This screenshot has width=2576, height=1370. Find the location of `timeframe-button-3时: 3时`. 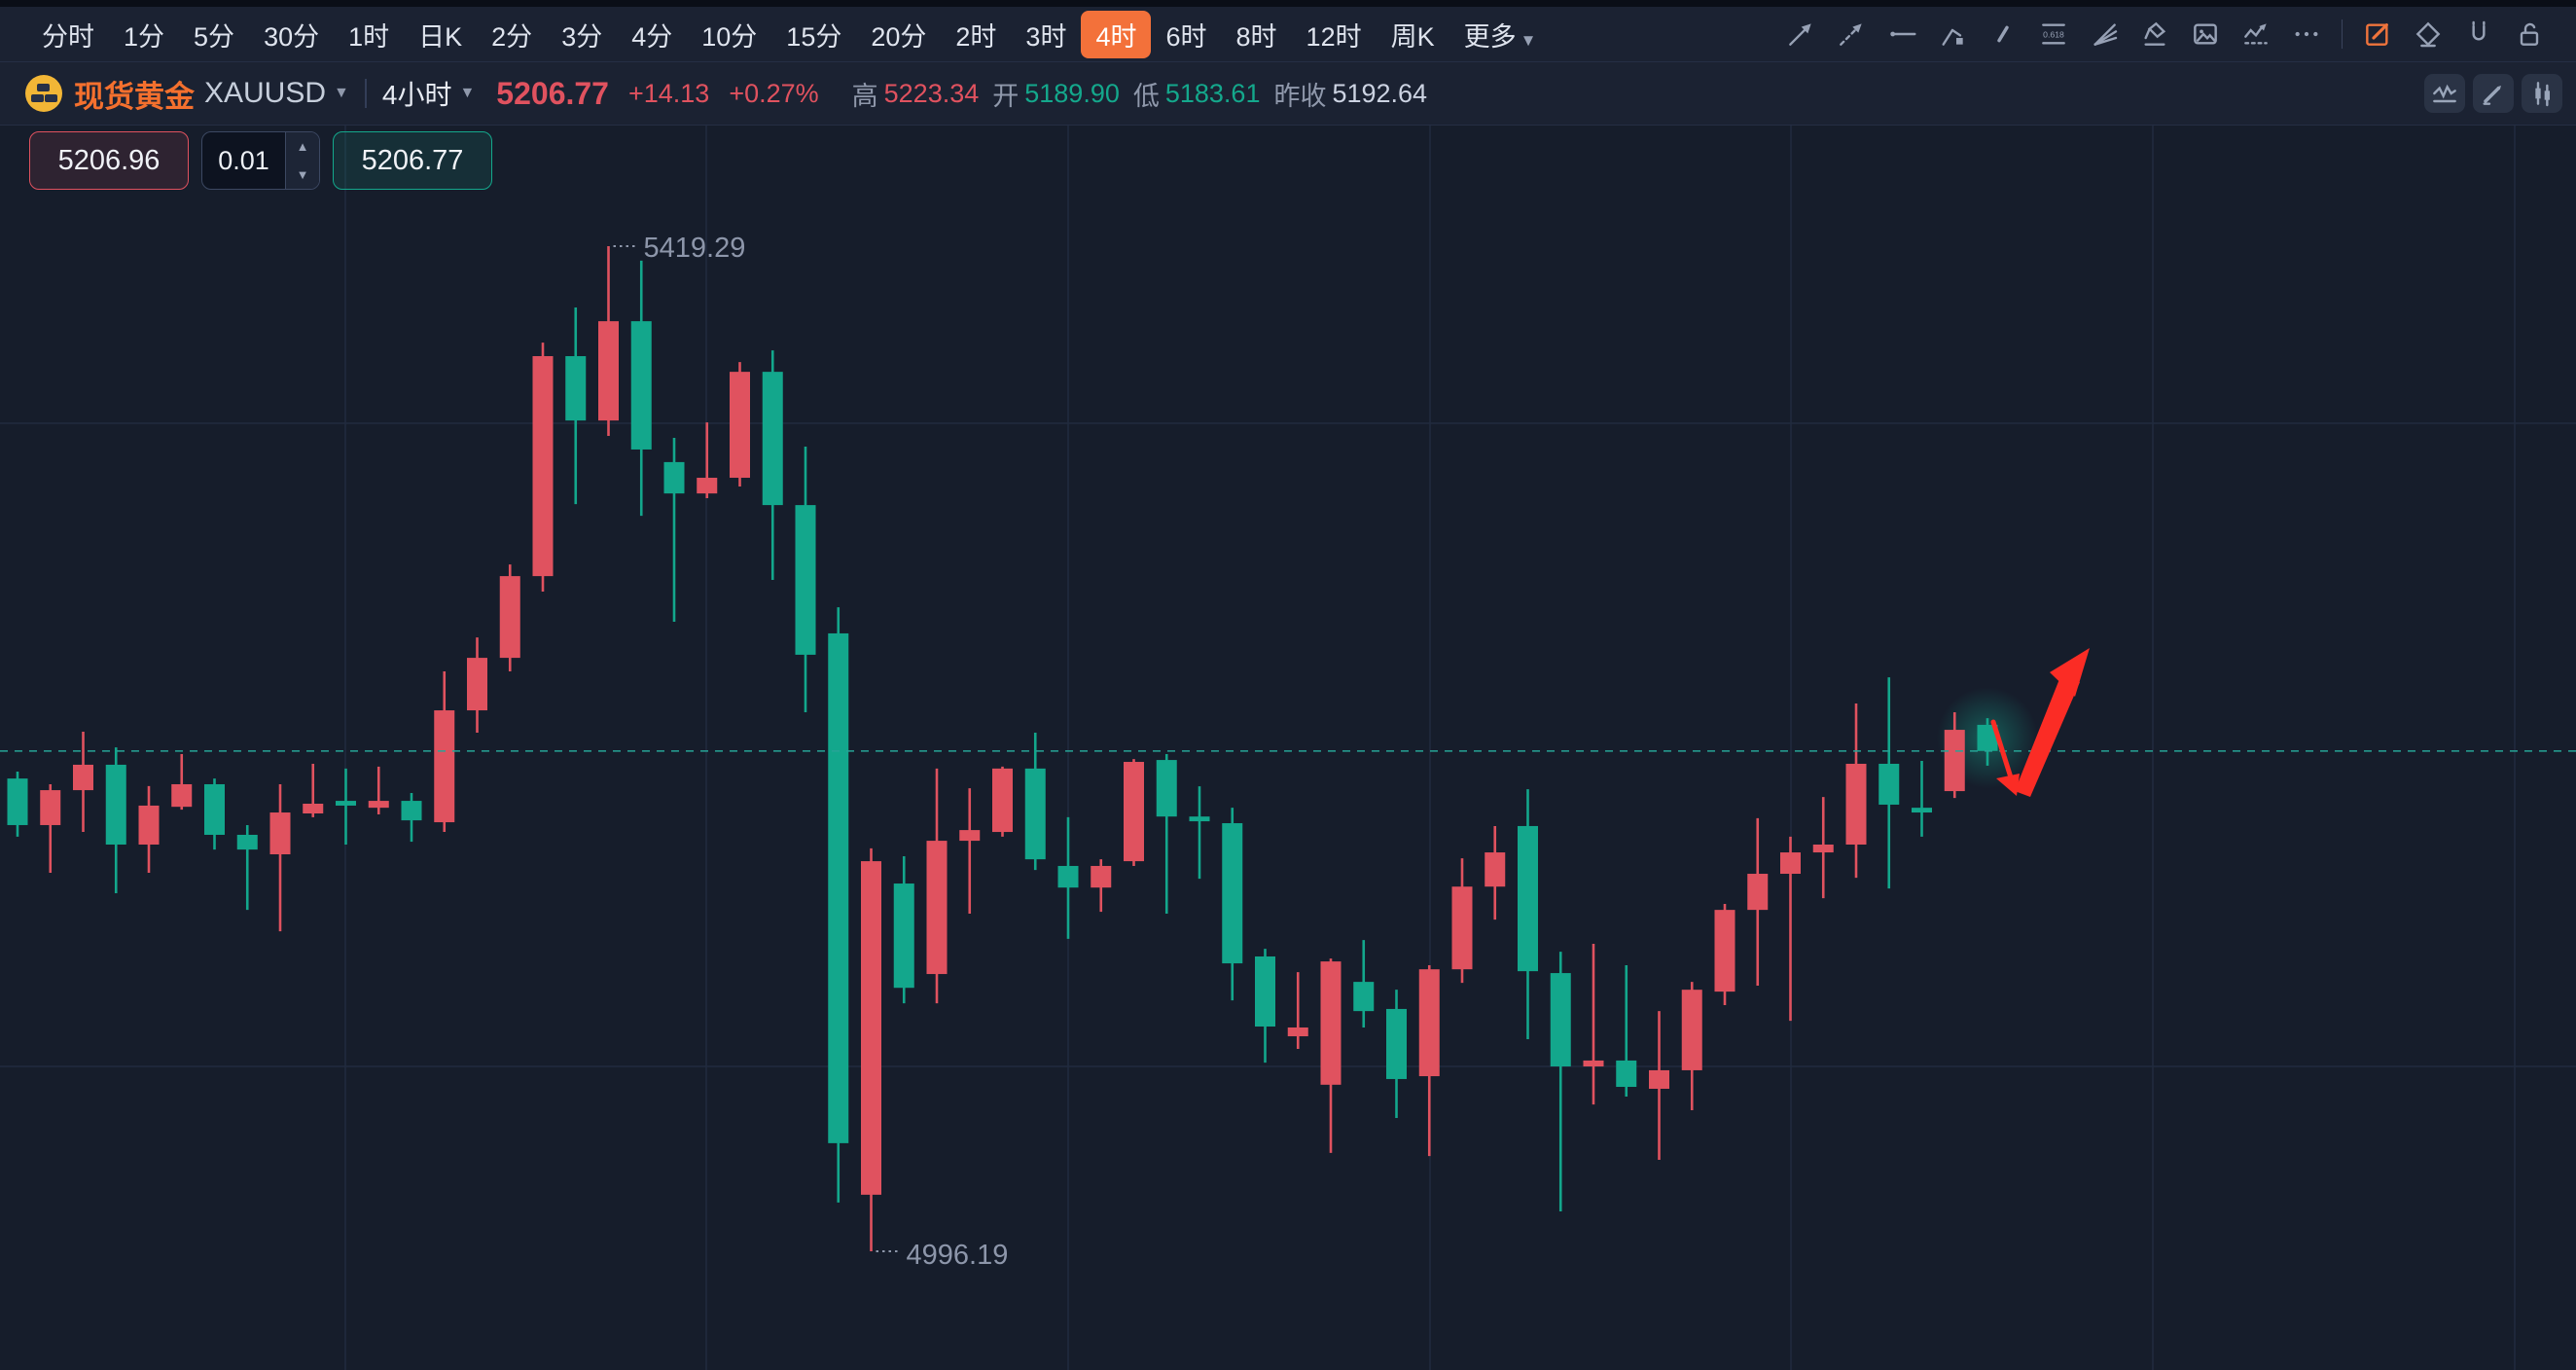

timeframe-button-3时: 3时 is located at coordinates (1046, 37).